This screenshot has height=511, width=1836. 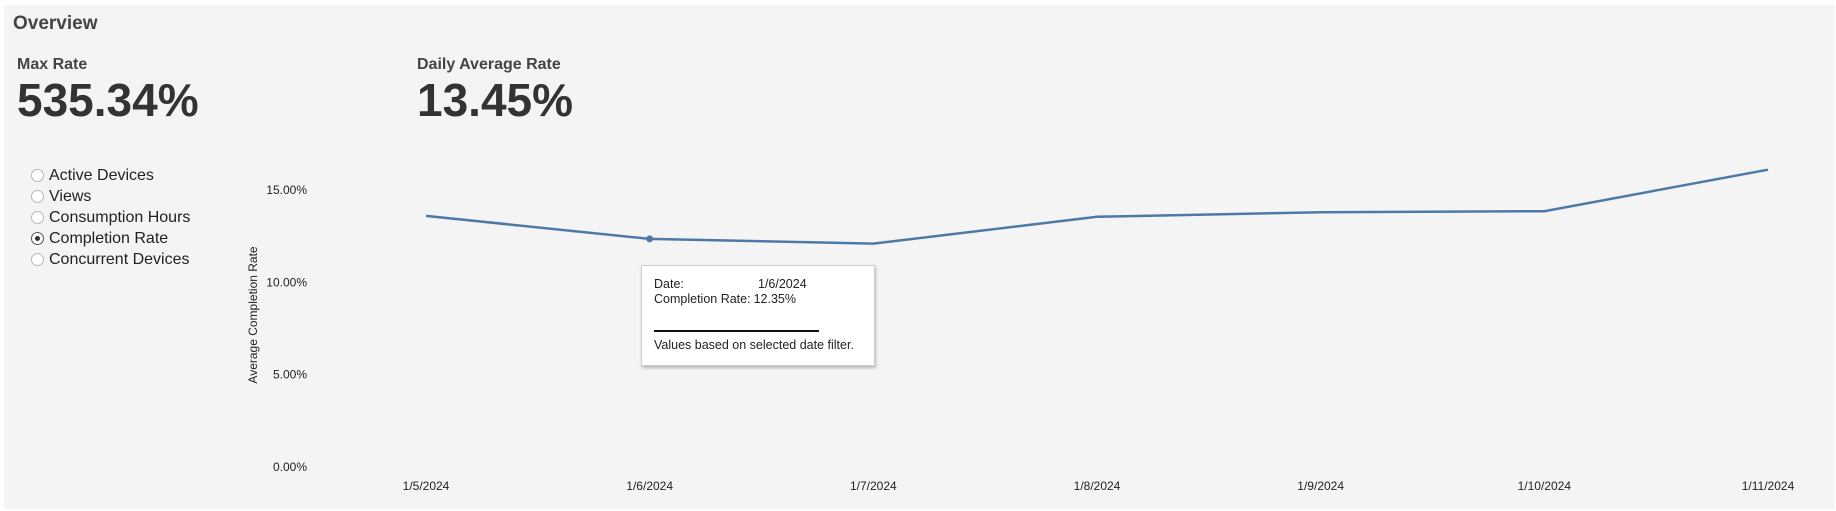 I want to click on metric-option-views: Views, so click(x=110, y=196).